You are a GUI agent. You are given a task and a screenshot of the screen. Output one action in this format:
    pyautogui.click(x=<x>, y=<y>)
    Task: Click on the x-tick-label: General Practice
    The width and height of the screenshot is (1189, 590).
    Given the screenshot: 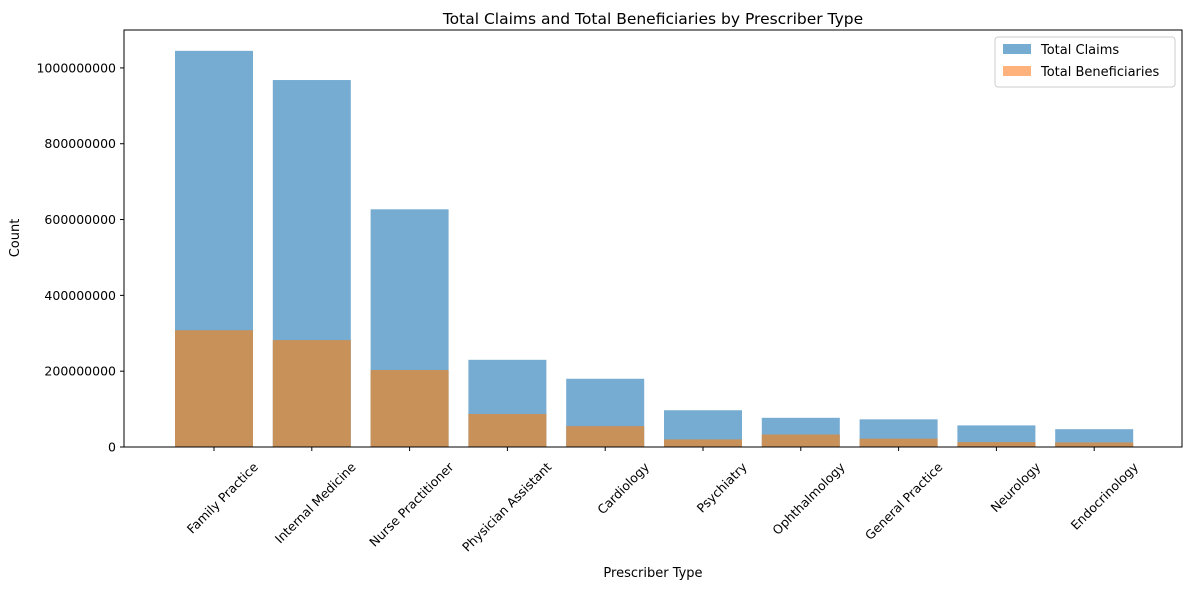 What is the action you would take?
    pyautogui.click(x=904, y=501)
    